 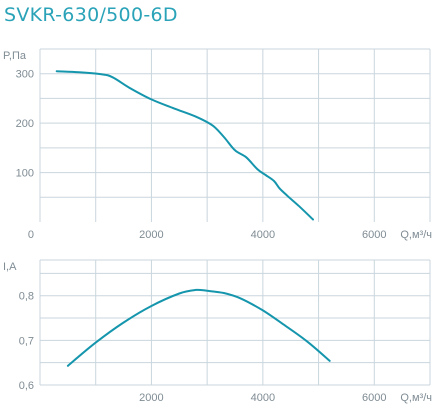 What do you see at coordinates (25, 124) in the screenshot?
I see `pressure-ytick-label: 200` at bounding box center [25, 124].